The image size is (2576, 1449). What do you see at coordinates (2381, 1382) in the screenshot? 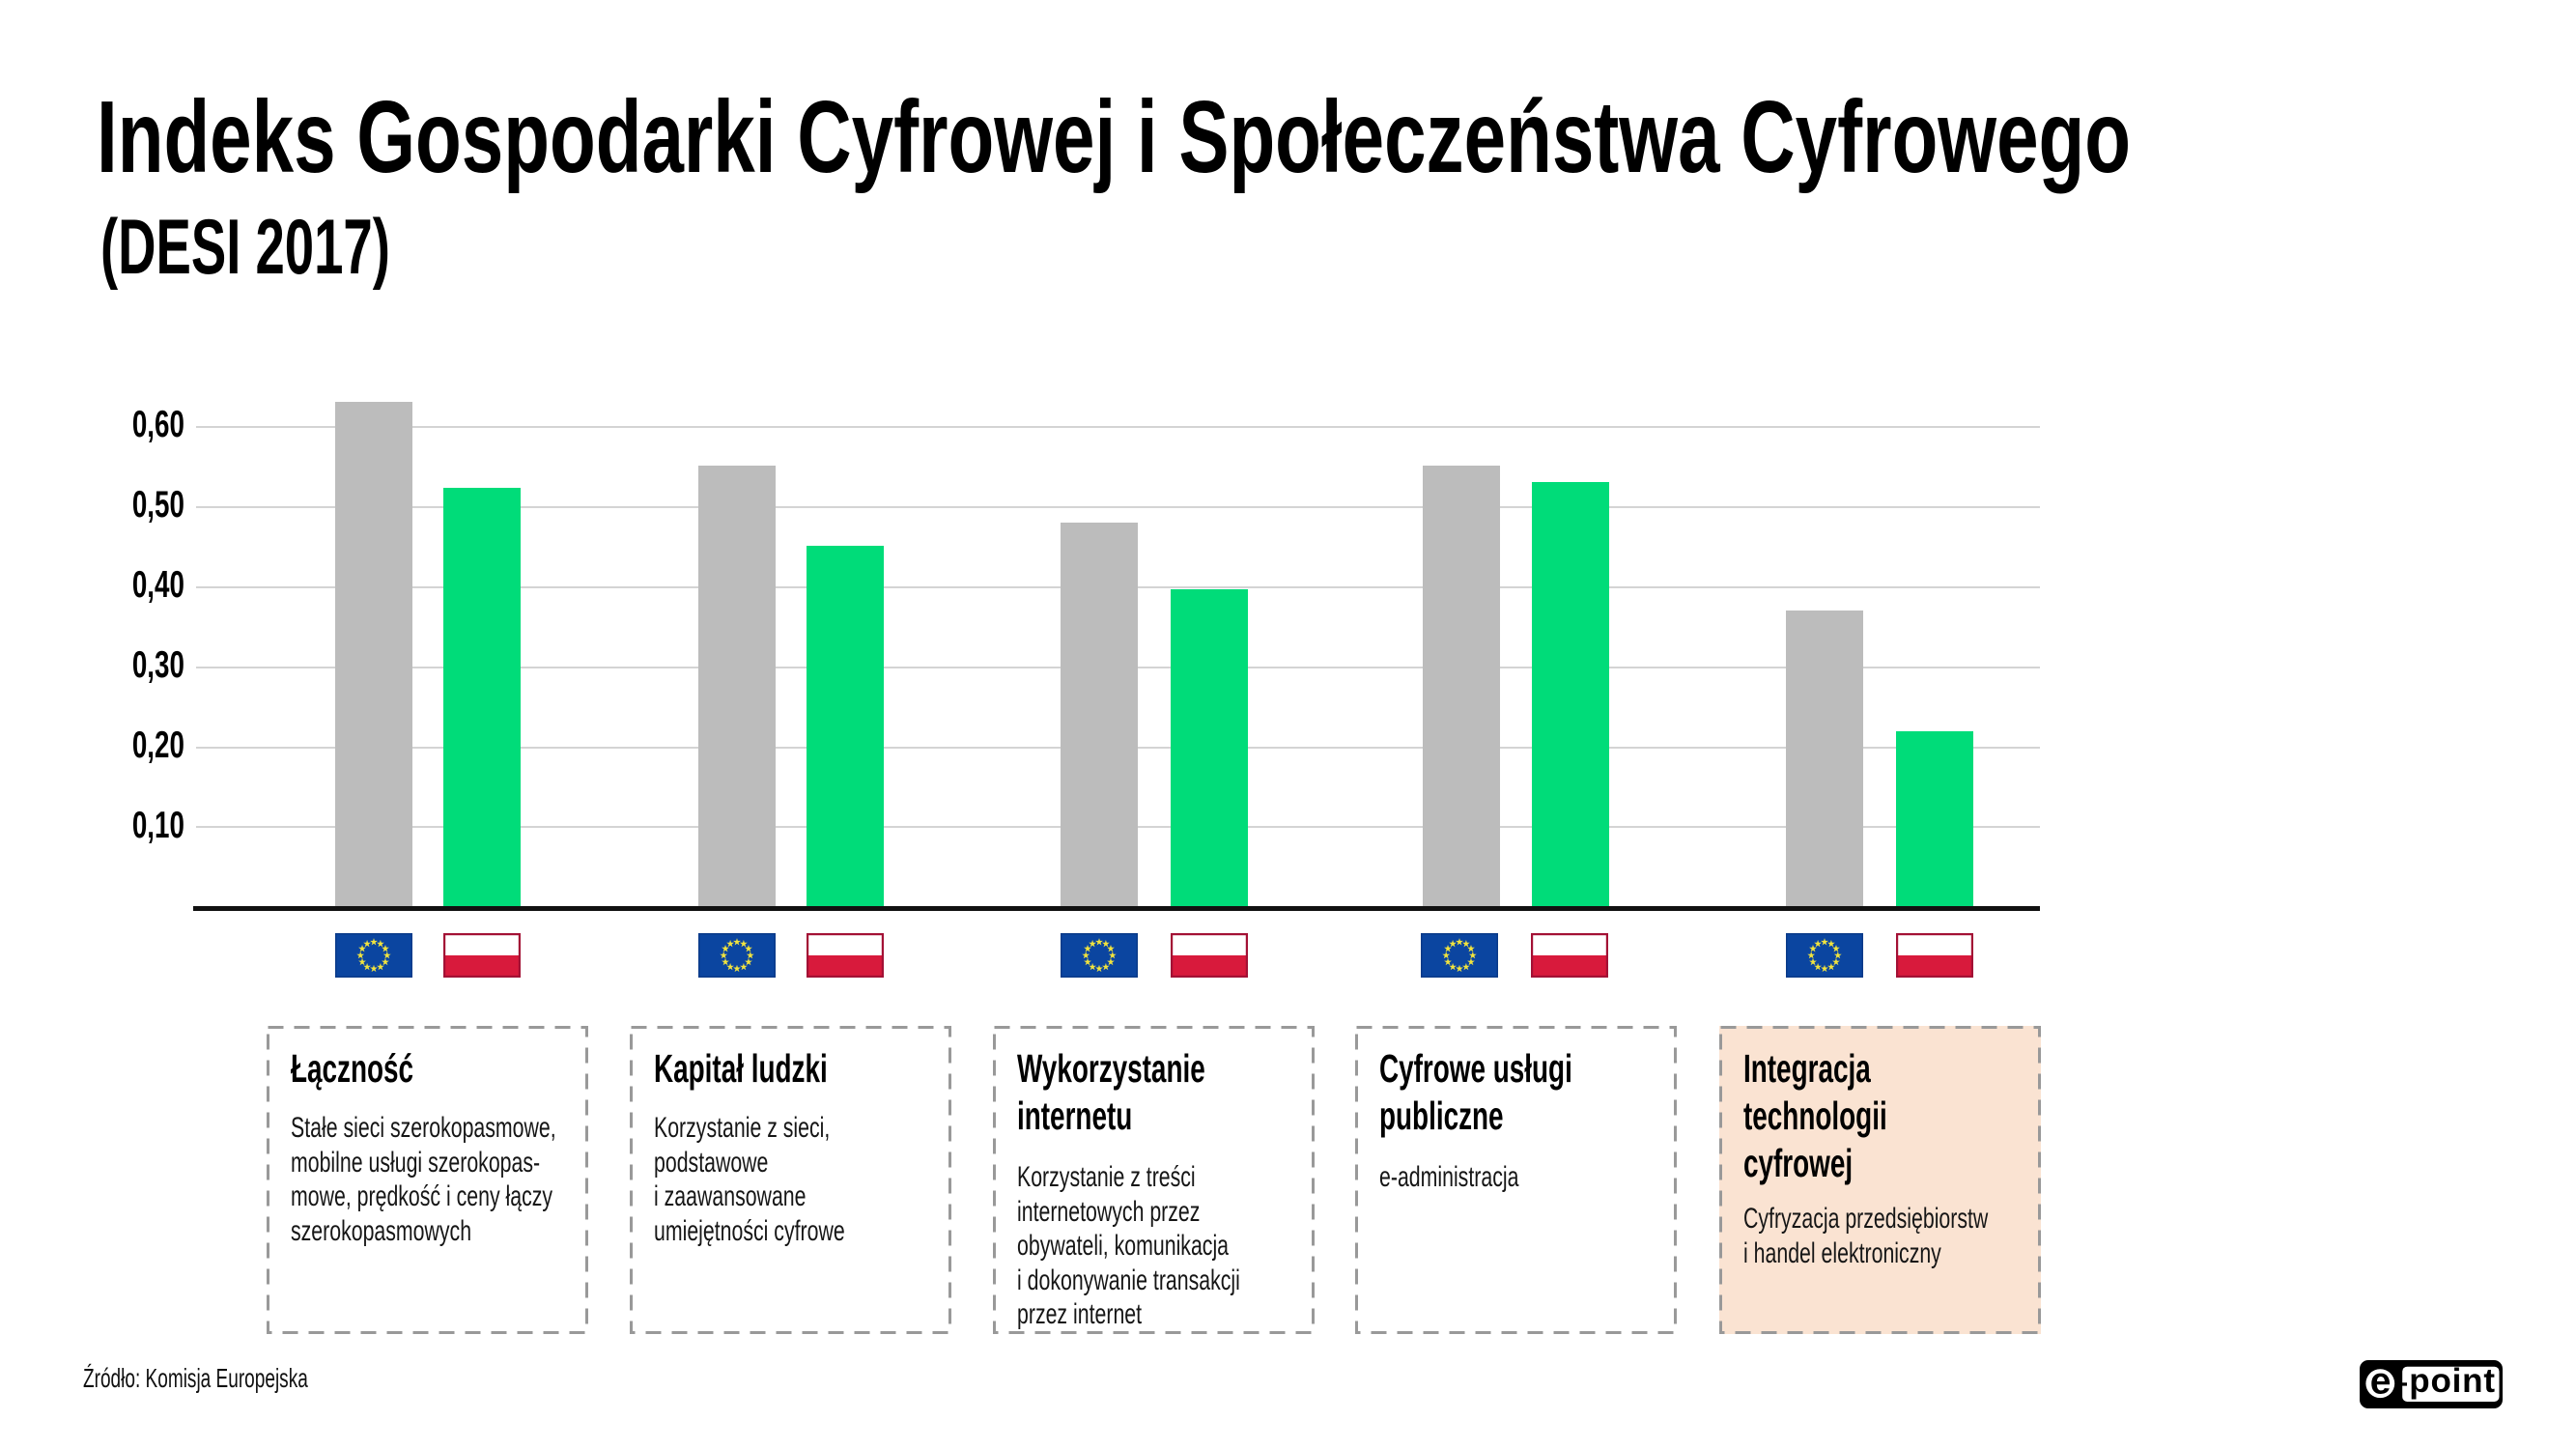
I see `svg-text: e` at bounding box center [2381, 1382].